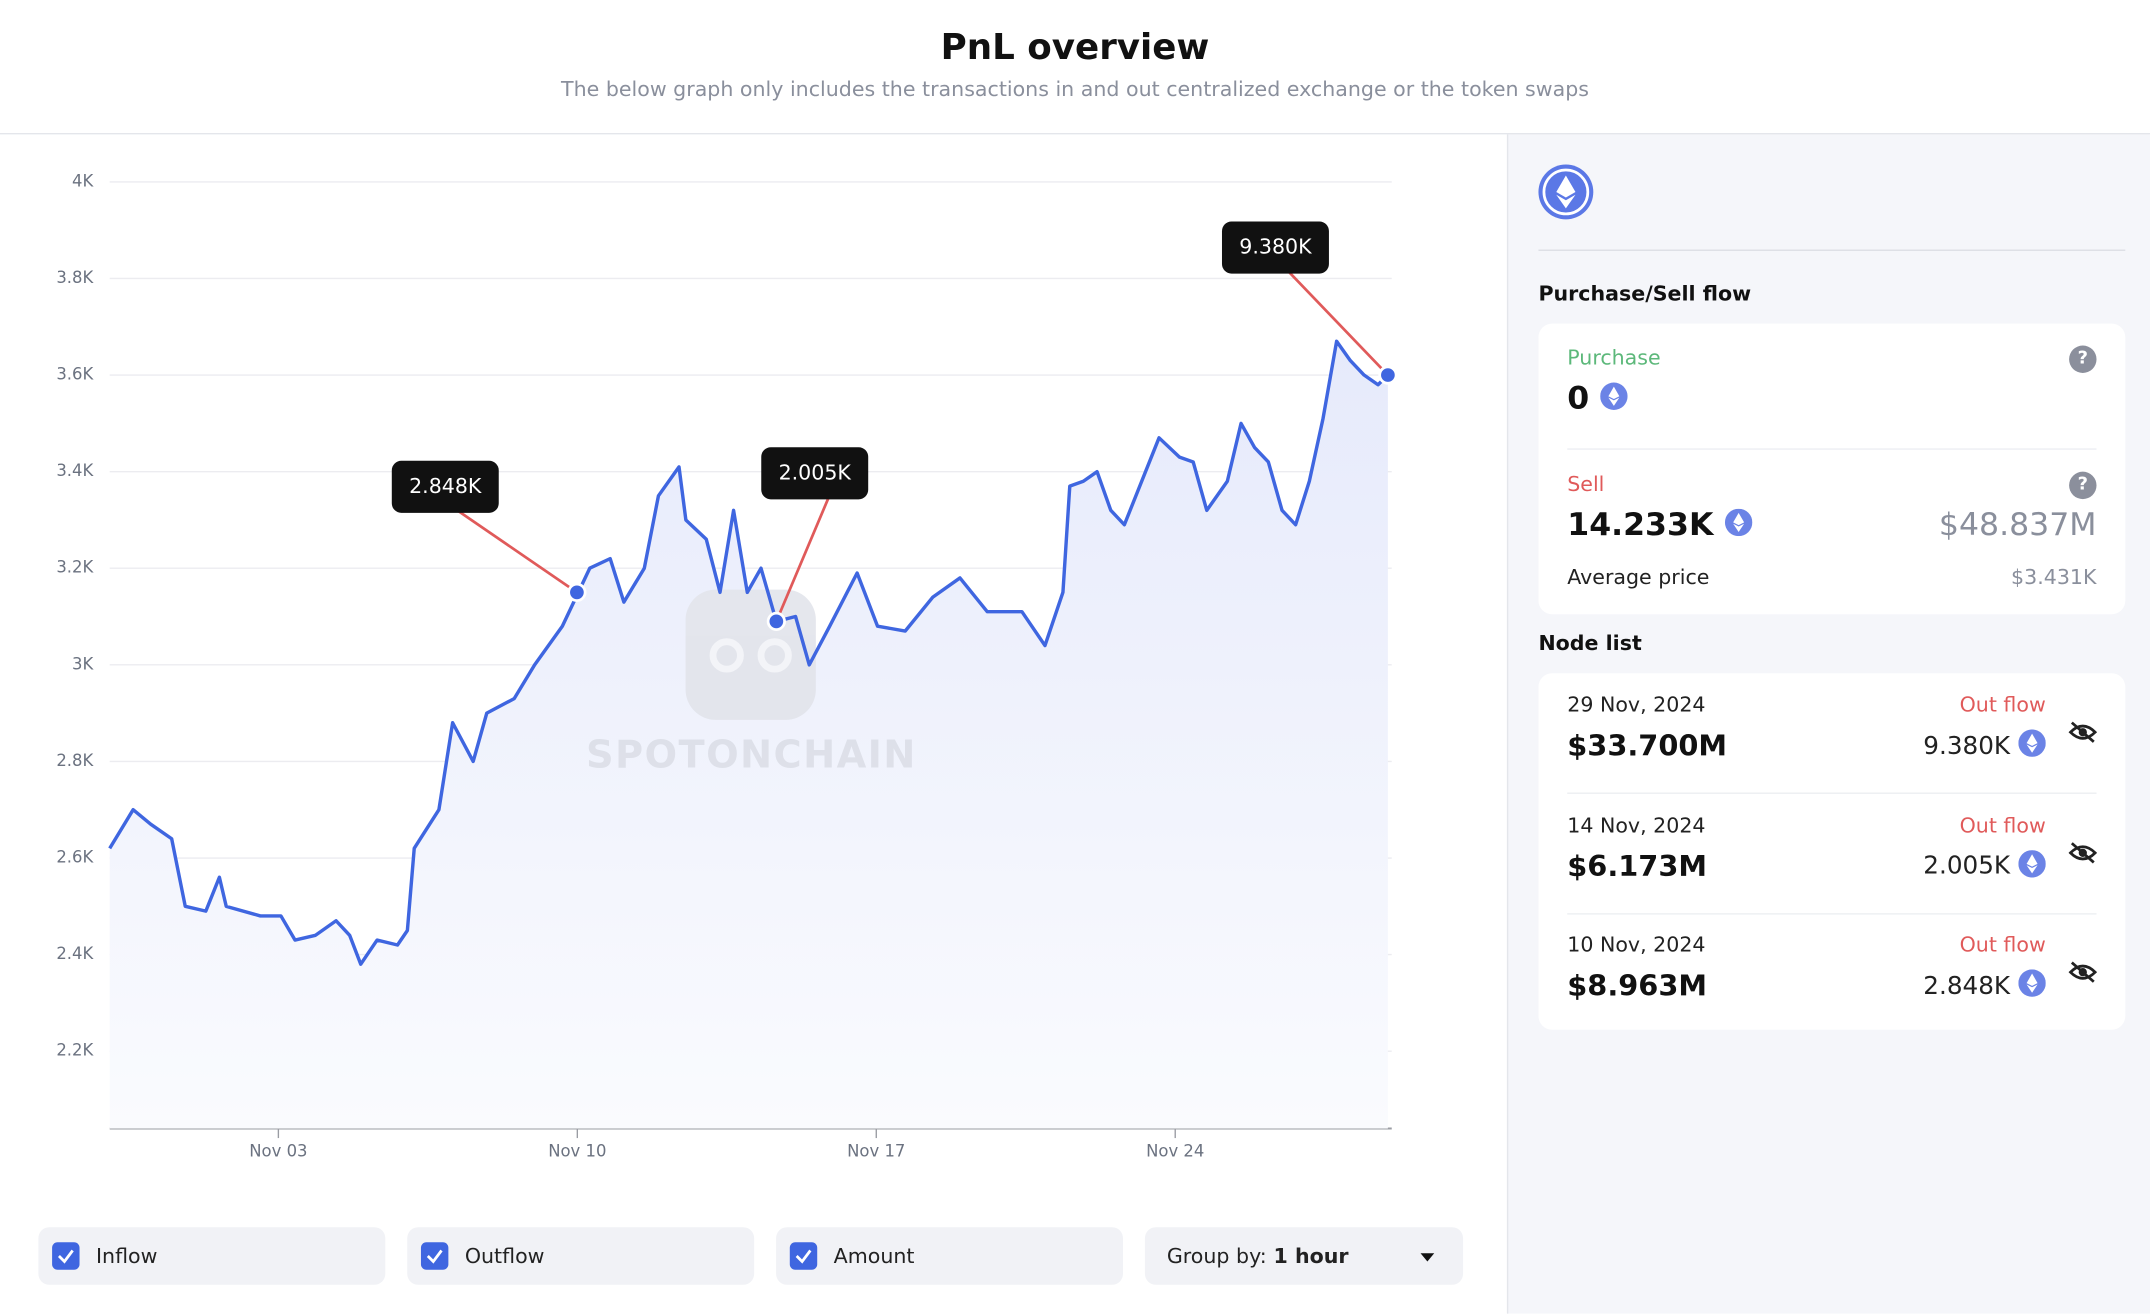  Describe the element at coordinates (75, 760) in the screenshot. I see `y-tick-label: 2.8K` at that location.